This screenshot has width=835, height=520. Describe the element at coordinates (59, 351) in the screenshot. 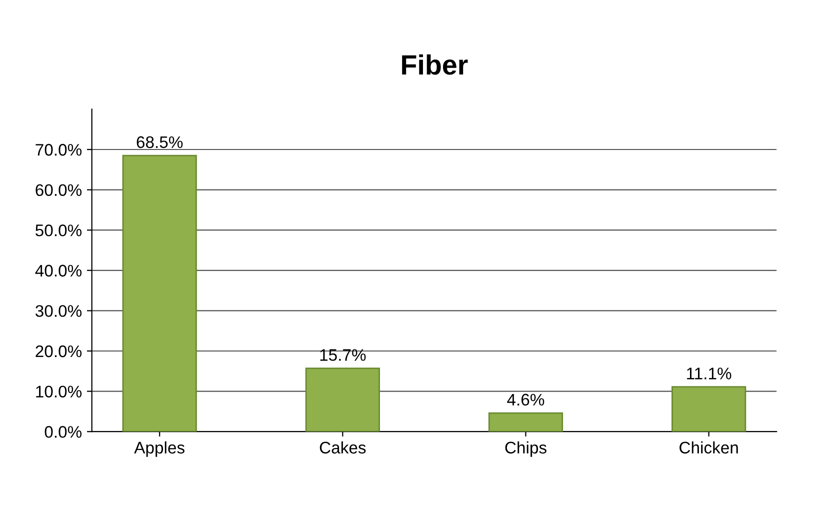

I see `y-tick-label: 20.0%` at that location.